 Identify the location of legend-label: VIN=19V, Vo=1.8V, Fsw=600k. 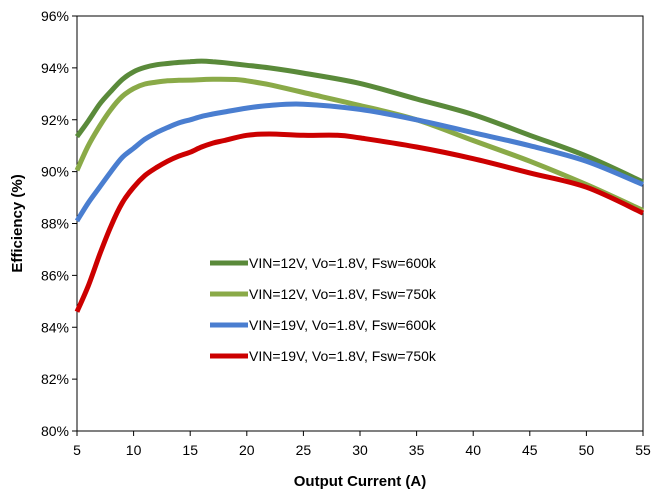
(343, 325).